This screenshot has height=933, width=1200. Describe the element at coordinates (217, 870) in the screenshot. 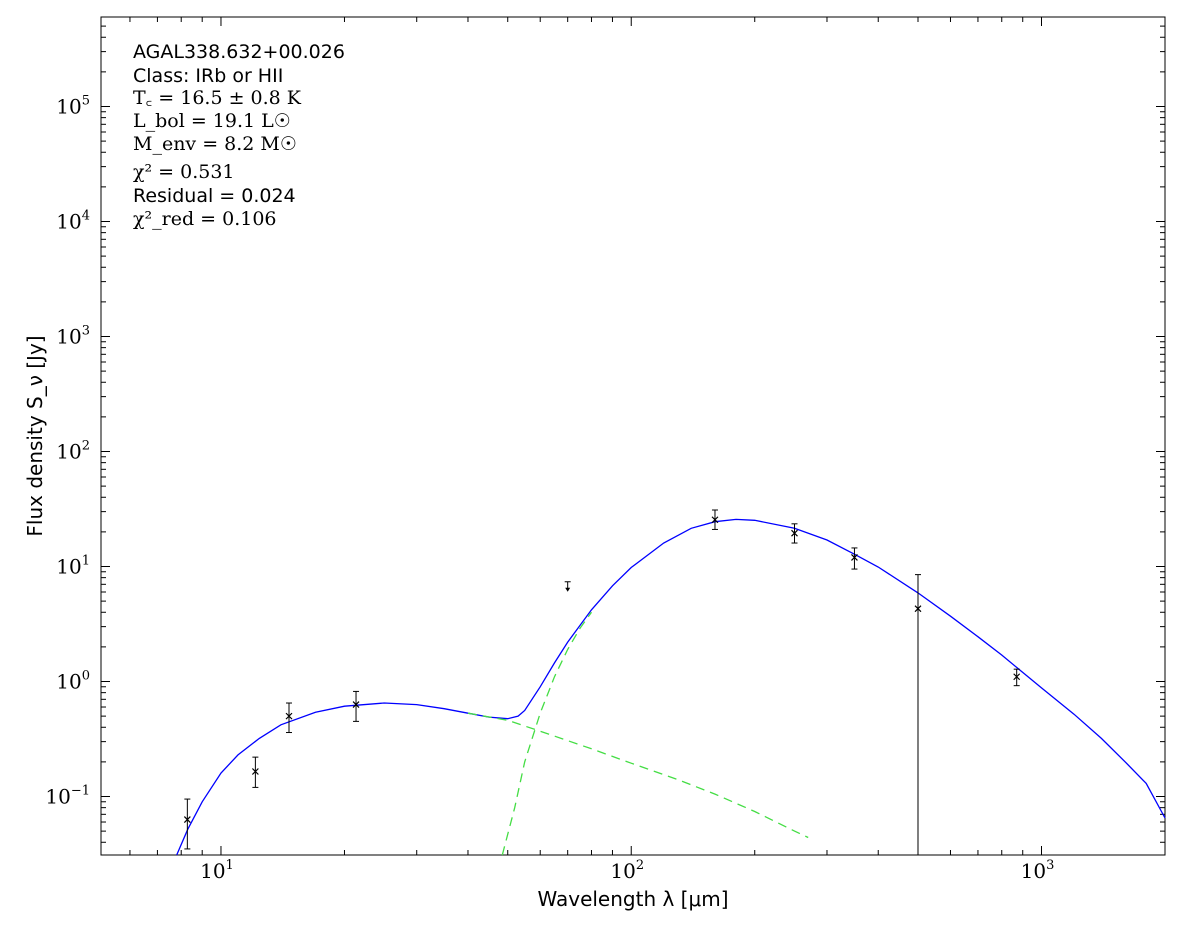

I see `x-tick-label: 101` at that location.